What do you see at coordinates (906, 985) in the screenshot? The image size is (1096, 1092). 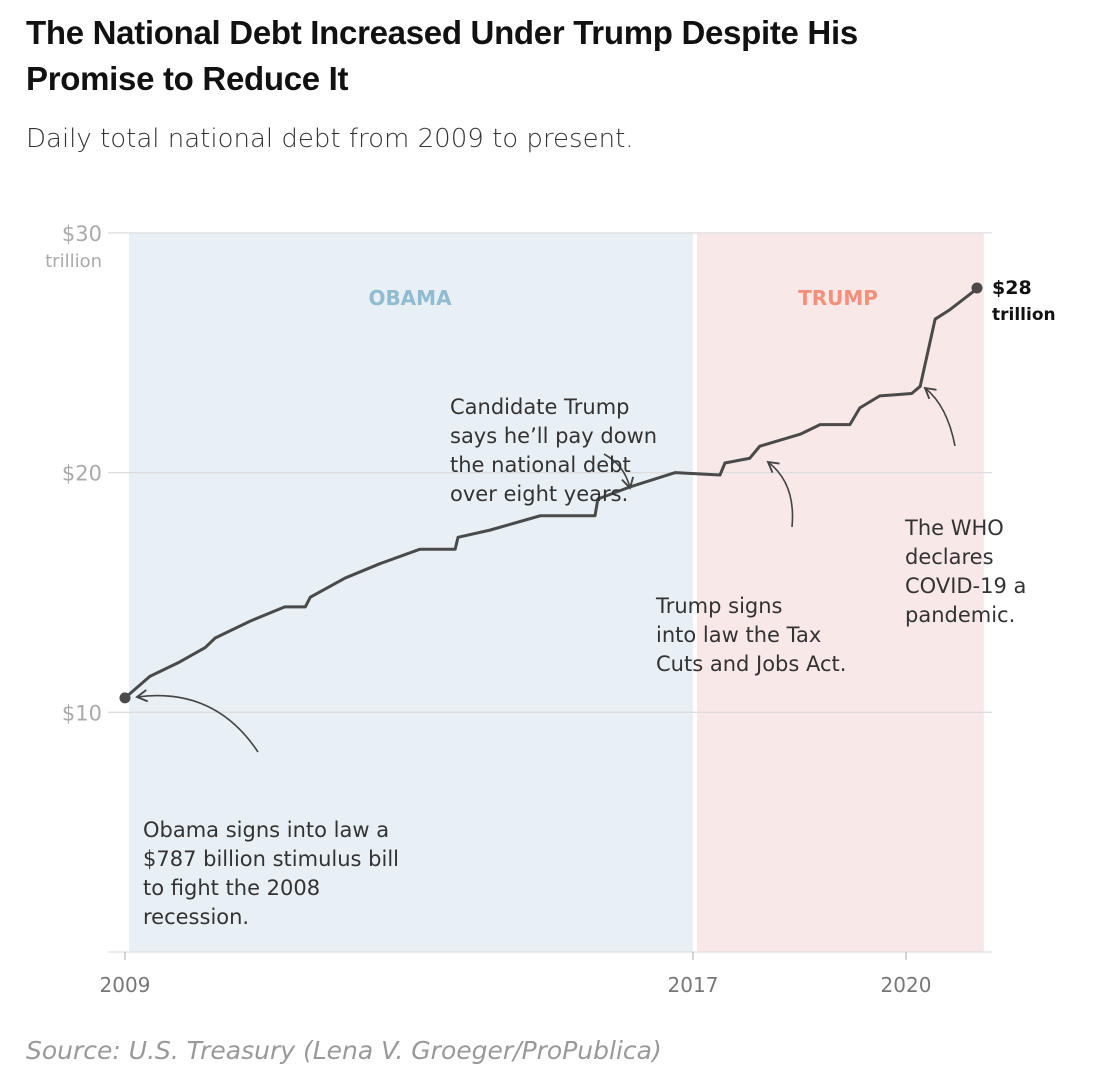 I see `x-tick-label: 2020` at bounding box center [906, 985].